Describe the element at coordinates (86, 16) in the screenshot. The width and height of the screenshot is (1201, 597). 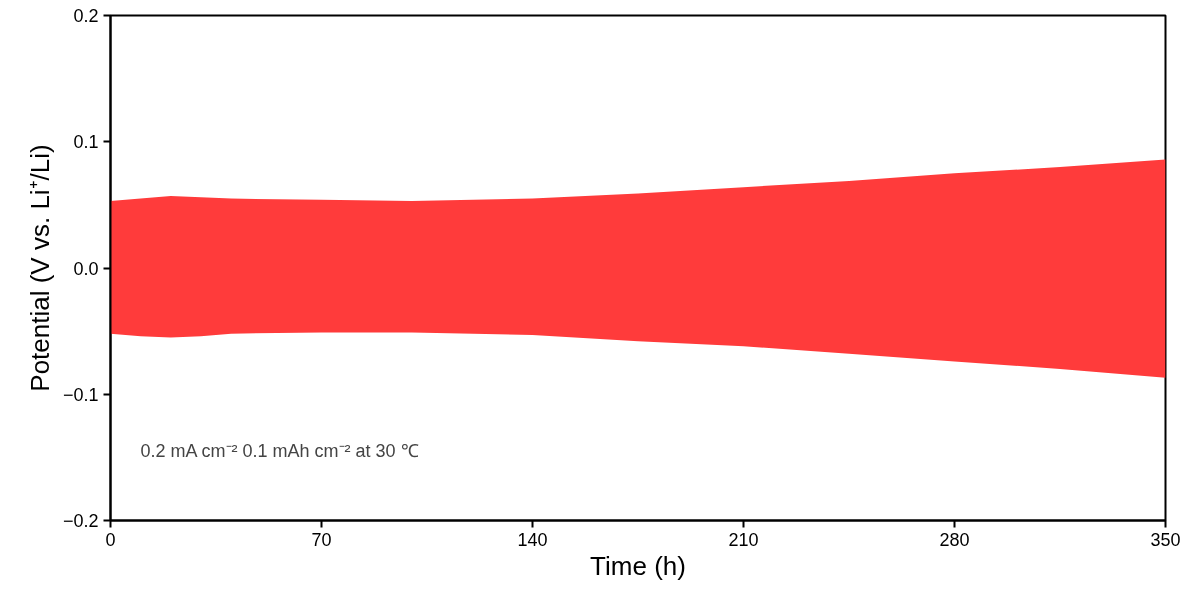
I see `y-tick-label: 0.2` at that location.